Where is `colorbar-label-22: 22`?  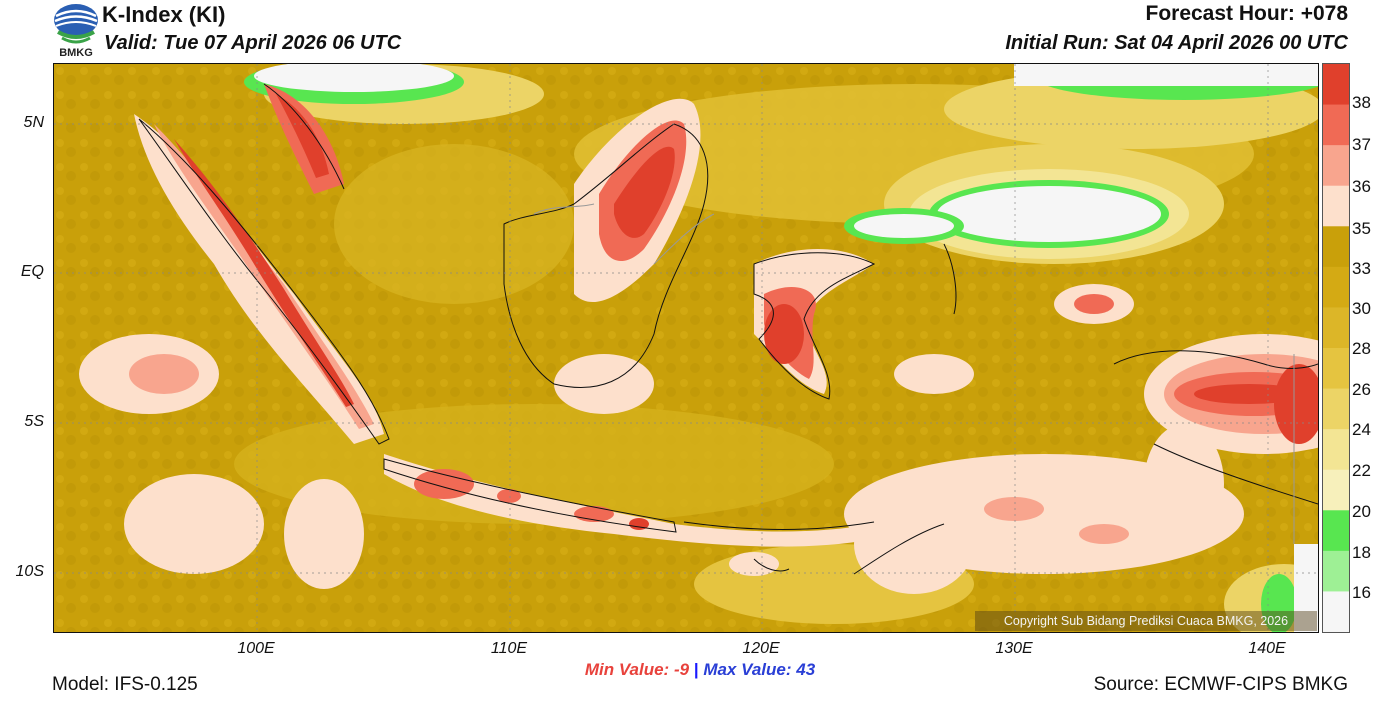
colorbar-label-22: 22 is located at coordinates (1361, 470).